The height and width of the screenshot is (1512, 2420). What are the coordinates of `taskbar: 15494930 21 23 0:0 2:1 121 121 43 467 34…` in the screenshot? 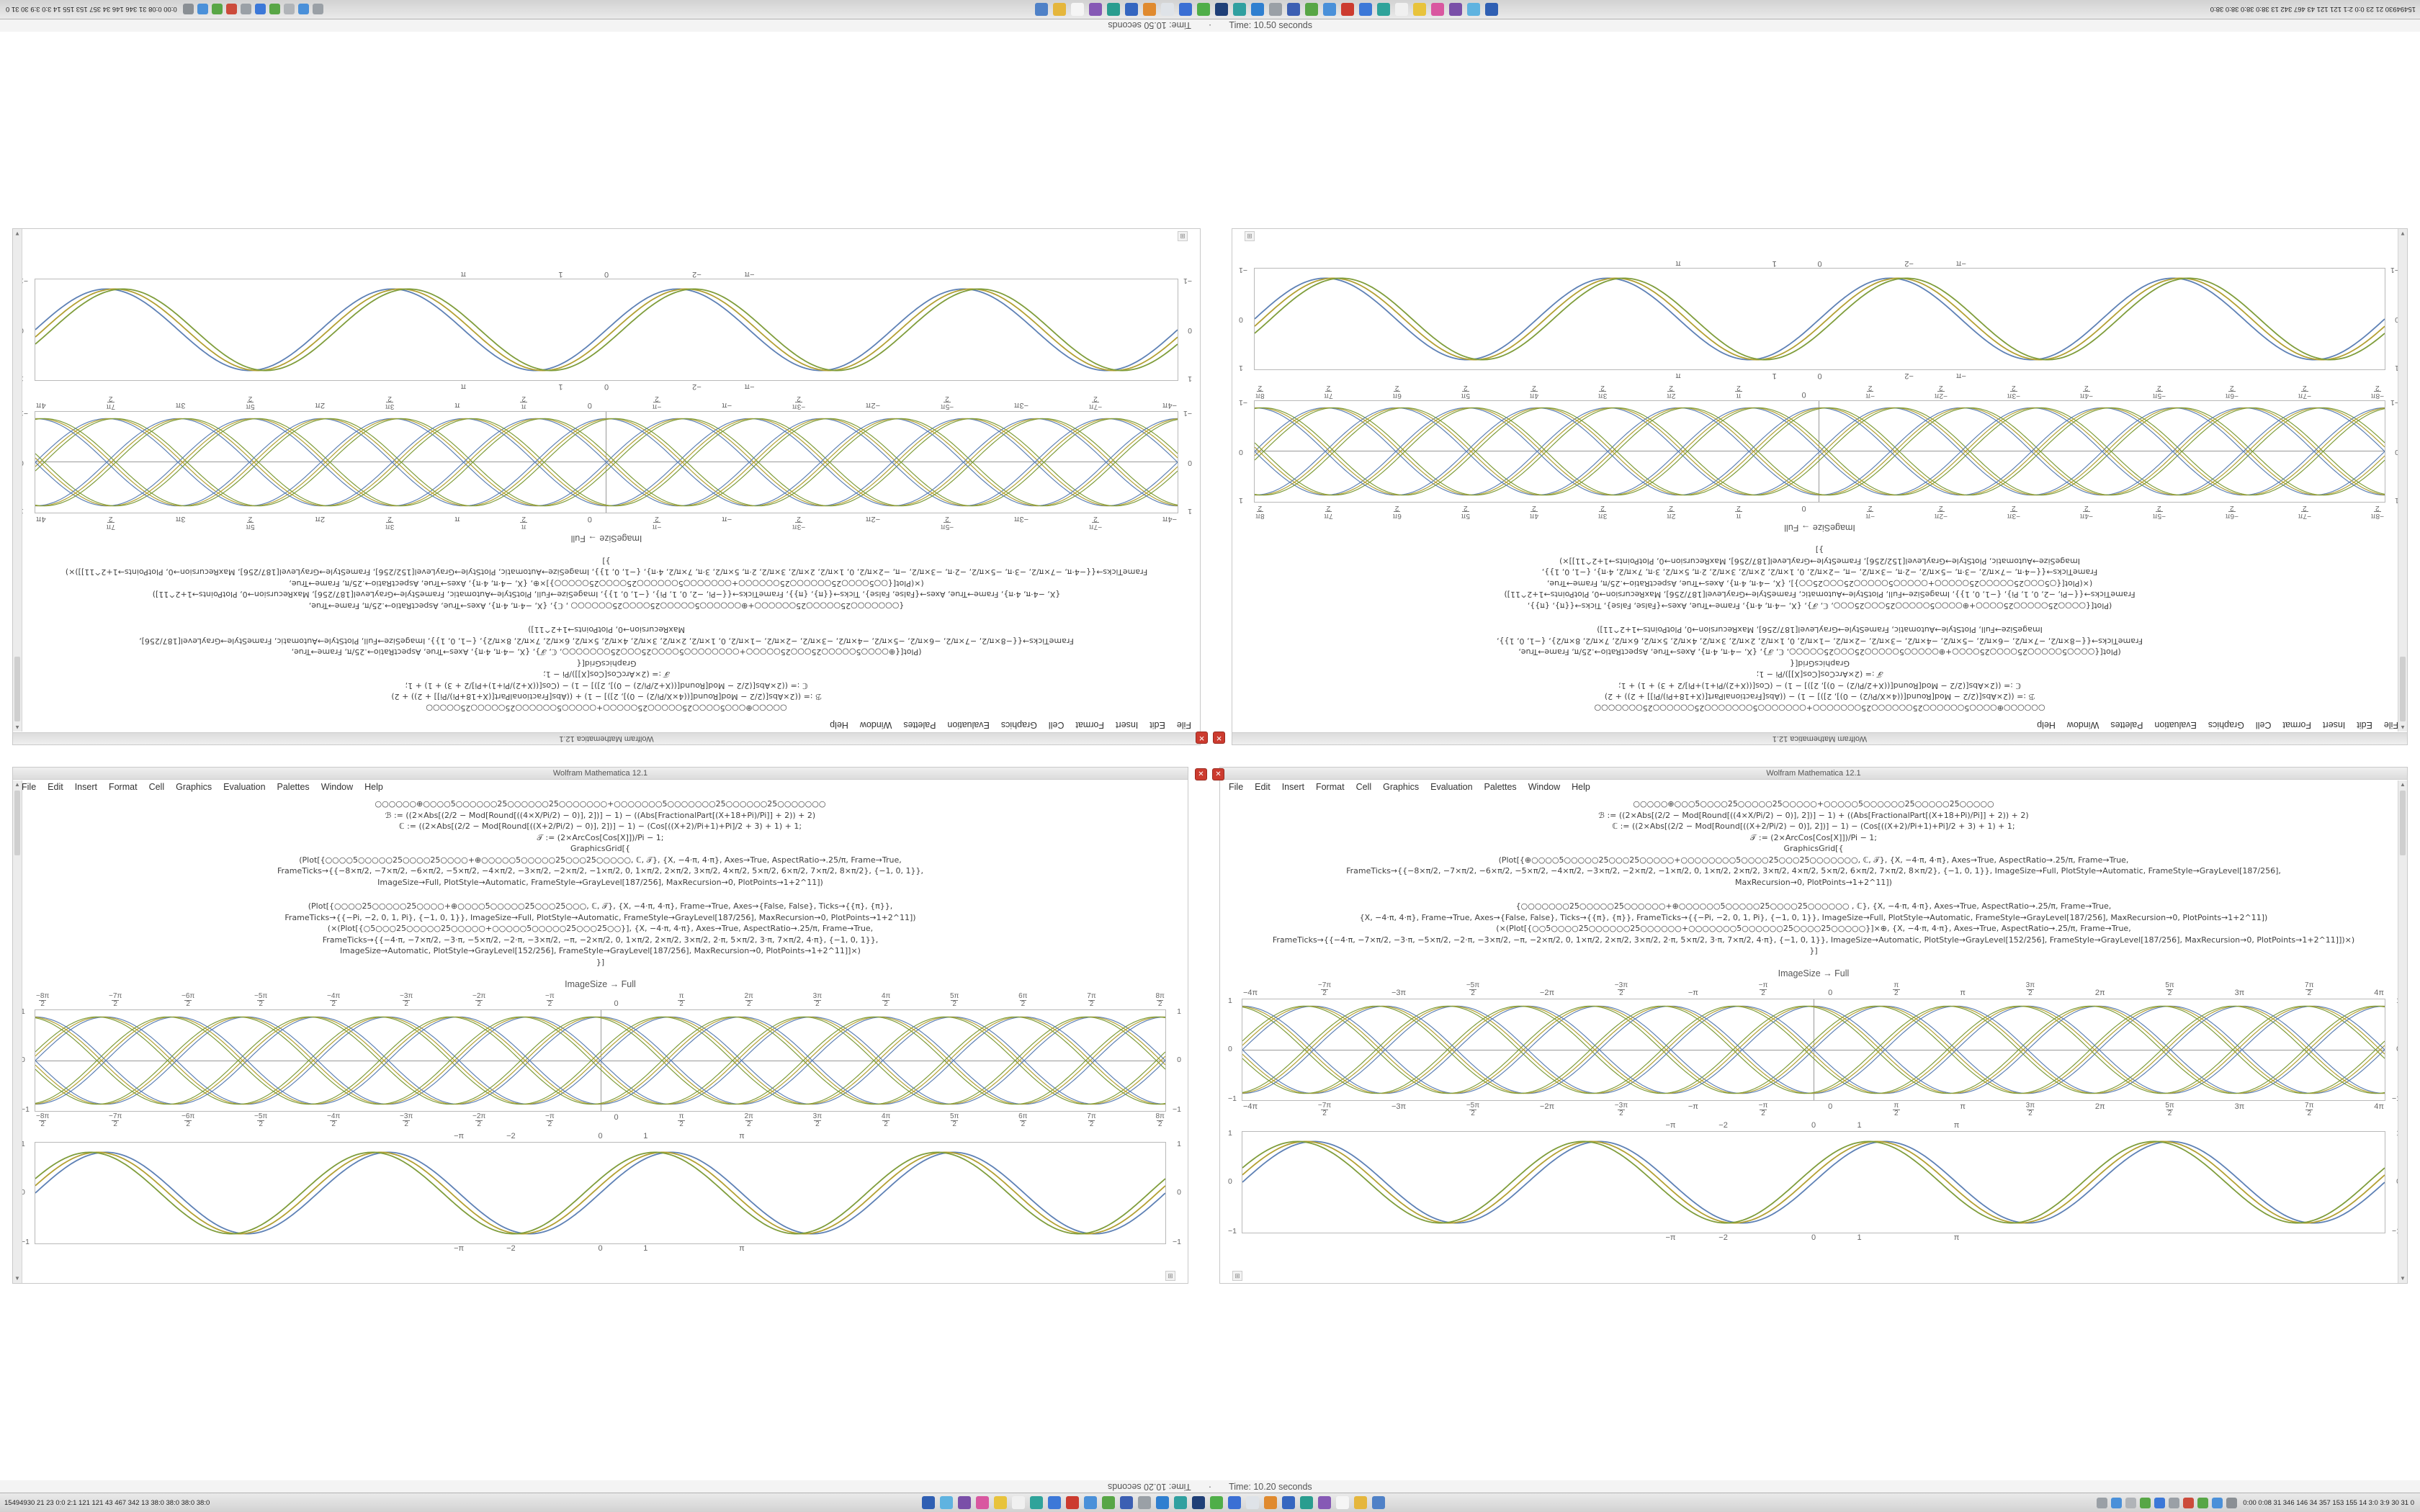 It's located at (1210, 9).